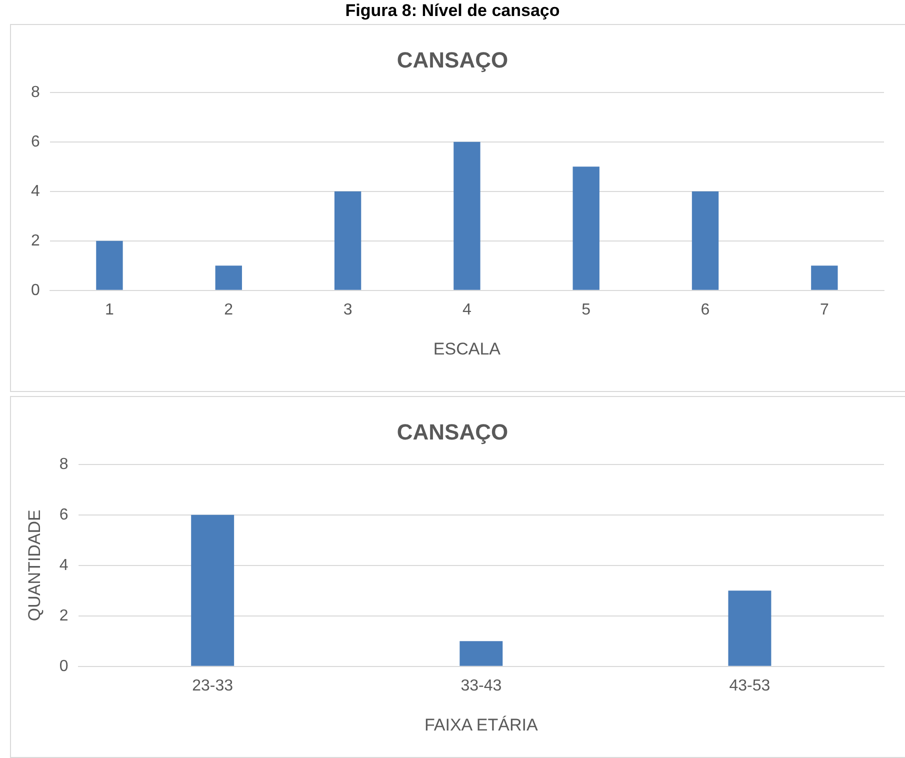 This screenshot has height=758, width=905. I want to click on x-tick-label: 1, so click(109, 309).